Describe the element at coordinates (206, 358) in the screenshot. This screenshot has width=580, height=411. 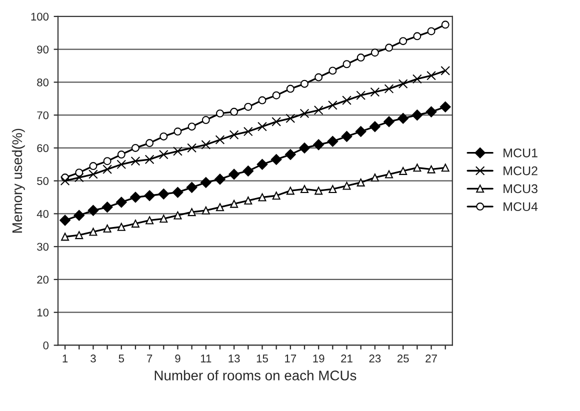
I see `x-tick-label: 11` at that location.